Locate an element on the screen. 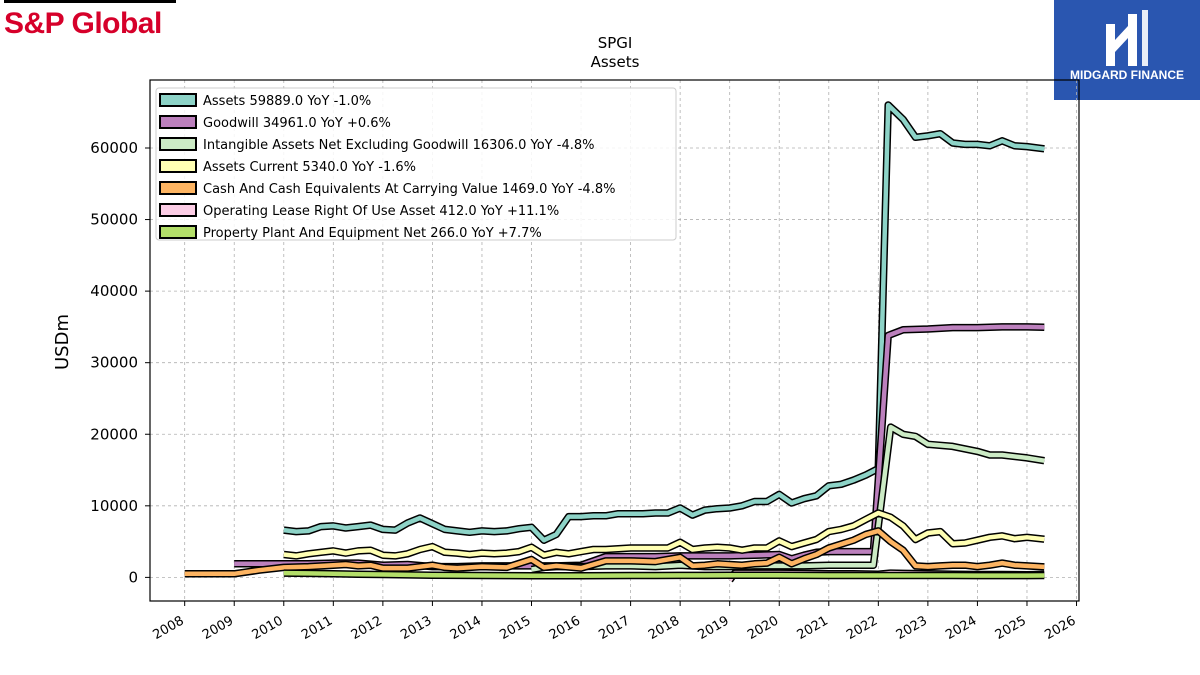  y-tick-label-20000: 20000 is located at coordinates (114, 434).